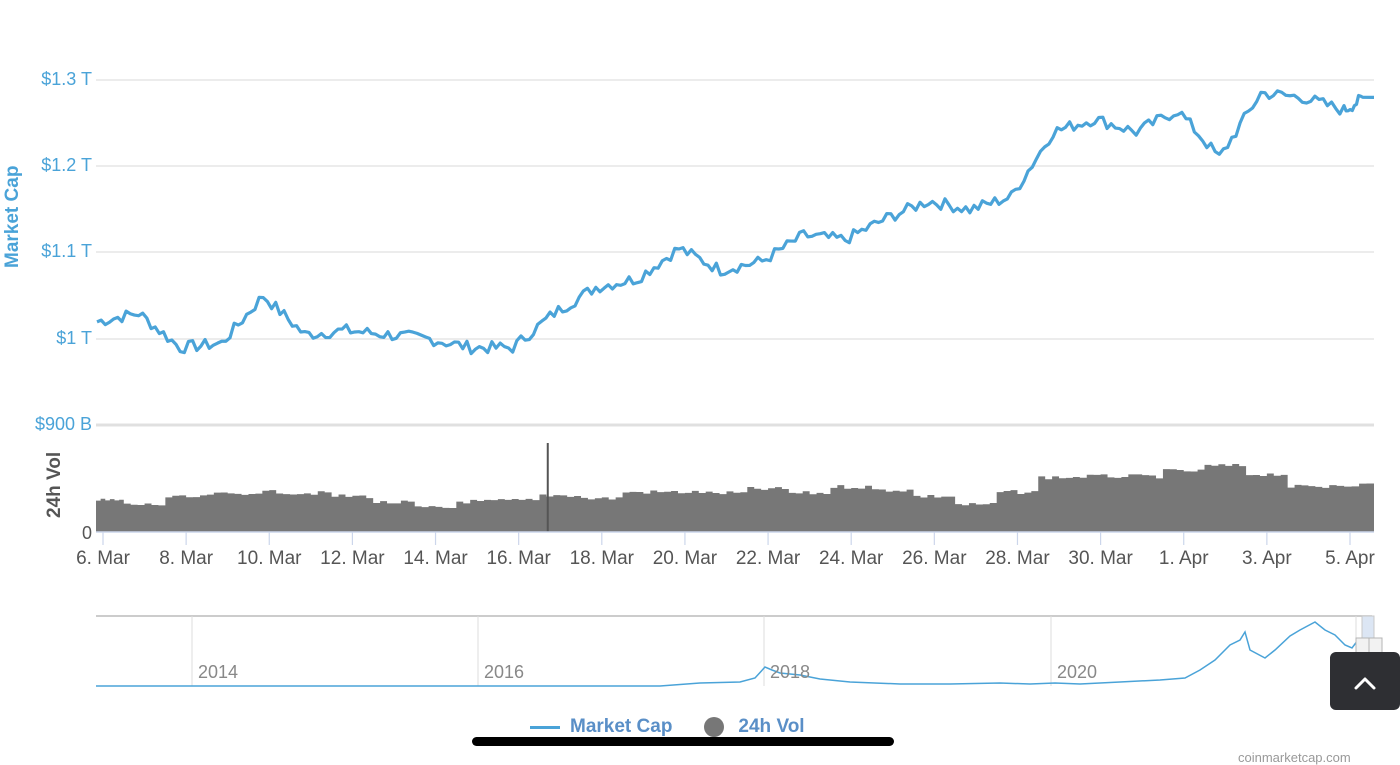 This screenshot has height=765, width=1400. What do you see at coordinates (934, 558) in the screenshot?
I see `x-tick-label: 26. Mar` at bounding box center [934, 558].